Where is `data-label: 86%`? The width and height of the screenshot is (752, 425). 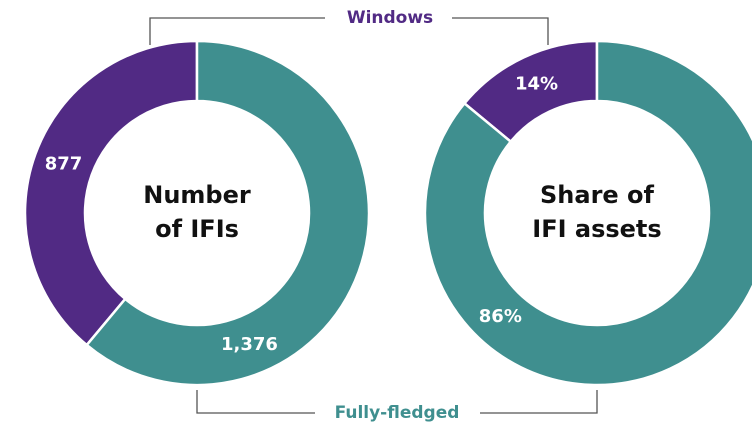
data-label: 86% is located at coordinates (500, 316).